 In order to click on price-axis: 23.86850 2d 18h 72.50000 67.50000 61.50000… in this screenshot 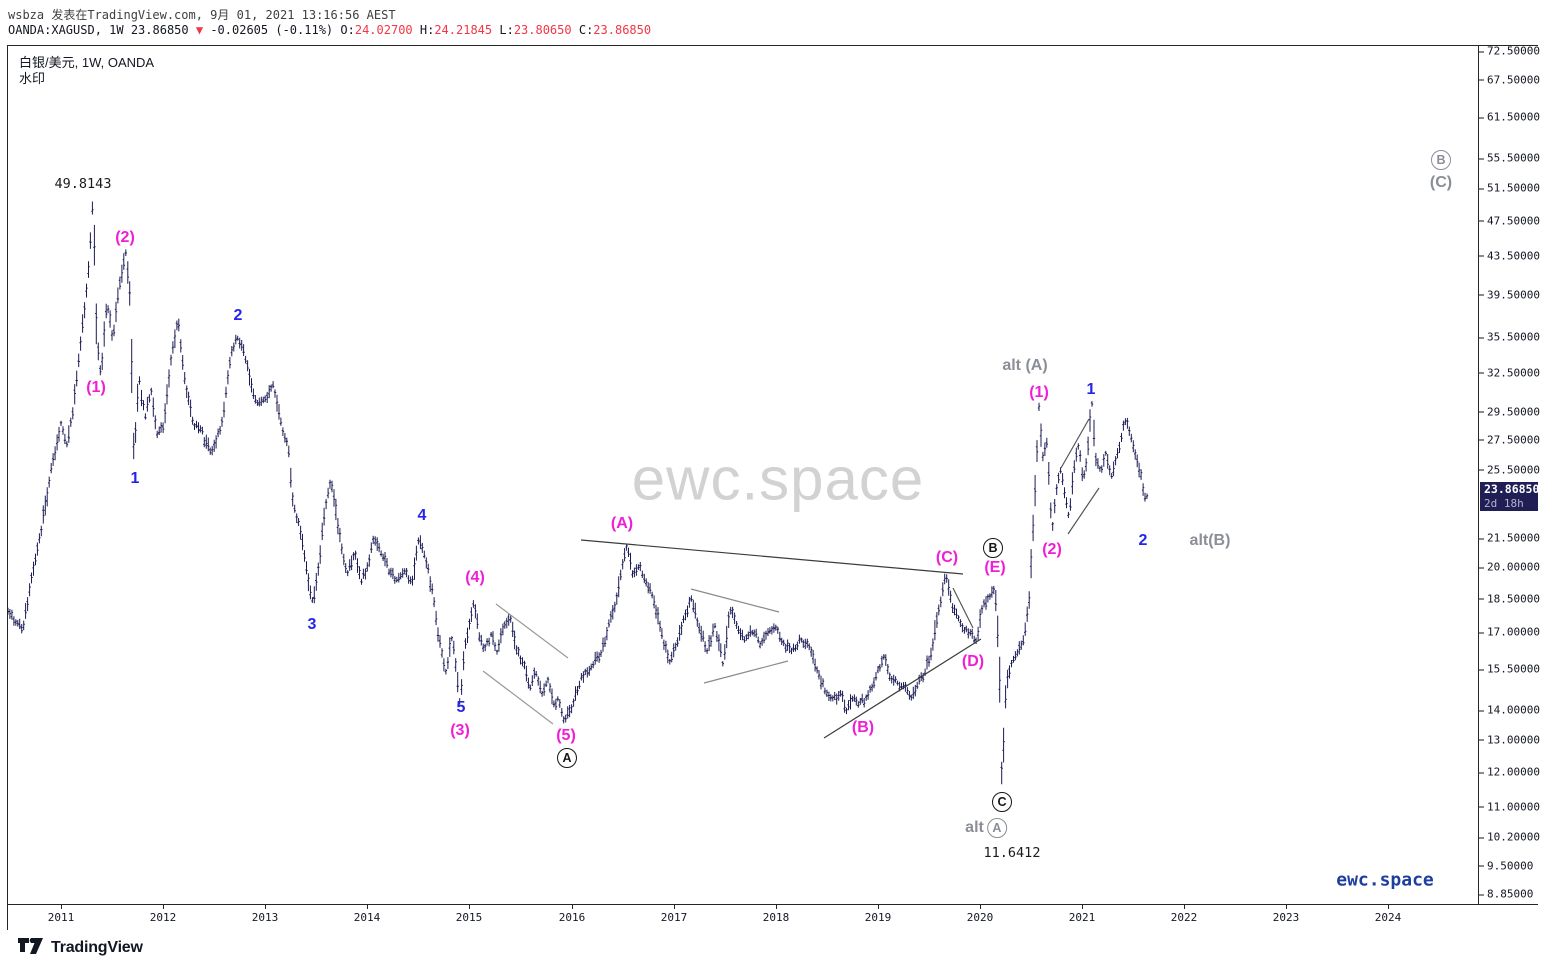, I will do `click(1509, 474)`.